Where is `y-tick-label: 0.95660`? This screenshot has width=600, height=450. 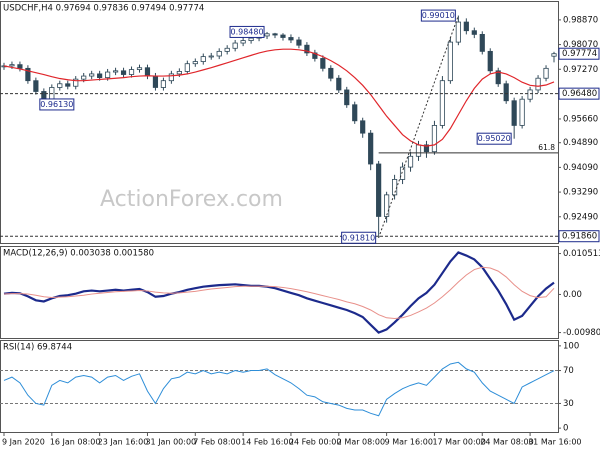
y-tick-label: 0.95660 is located at coordinates (580, 119).